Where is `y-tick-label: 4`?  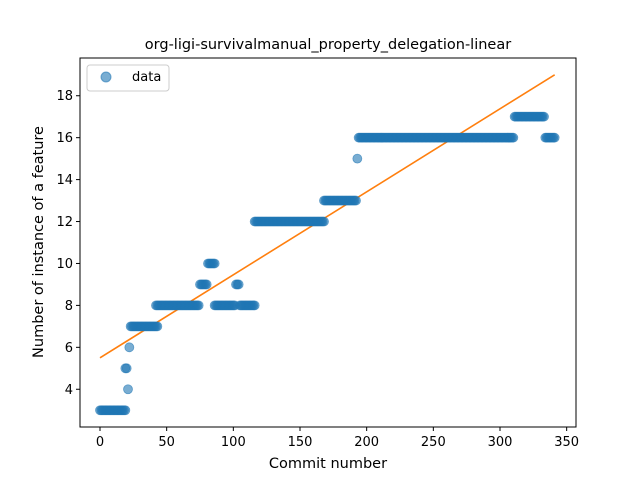 y-tick-label: 4 is located at coordinates (69, 390).